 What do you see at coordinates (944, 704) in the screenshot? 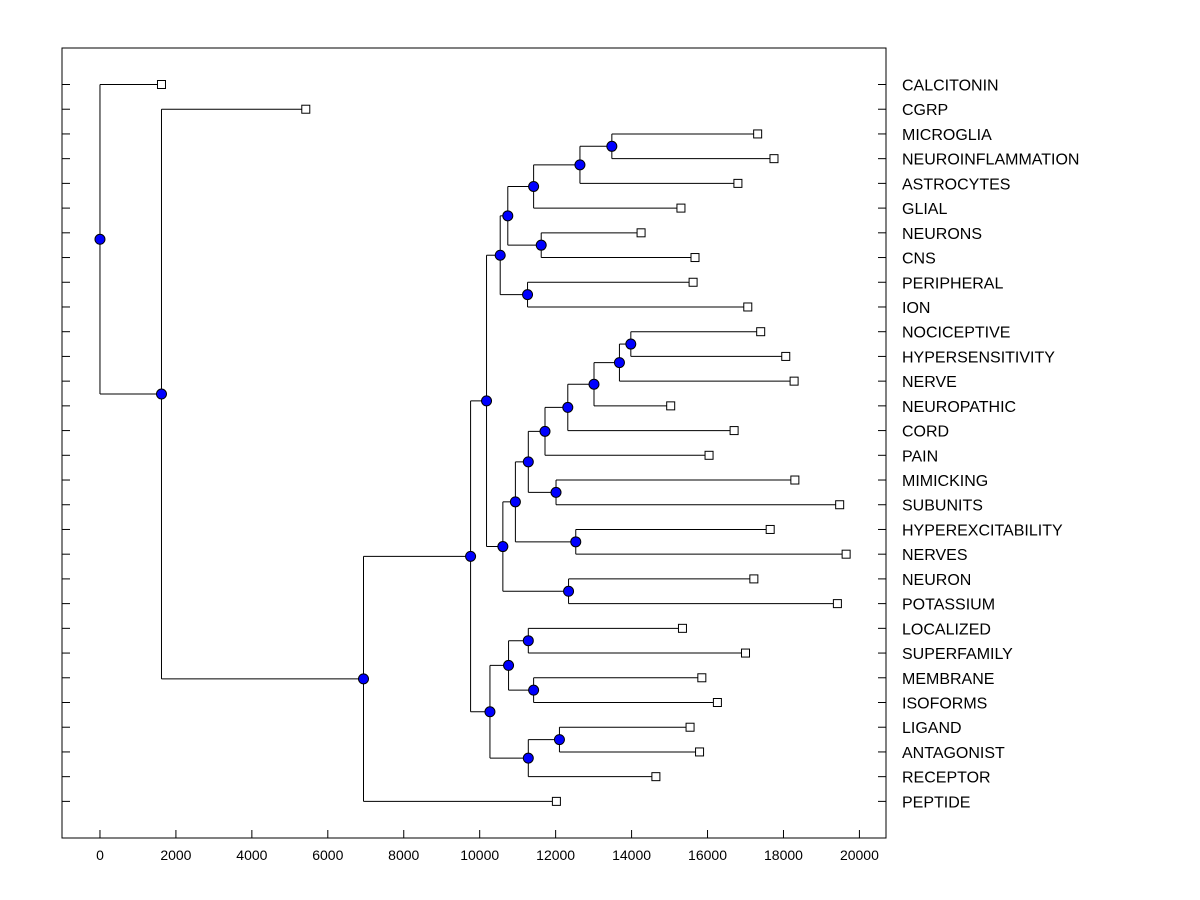
I see `leaf-label: ISOFORMS` at bounding box center [944, 704].